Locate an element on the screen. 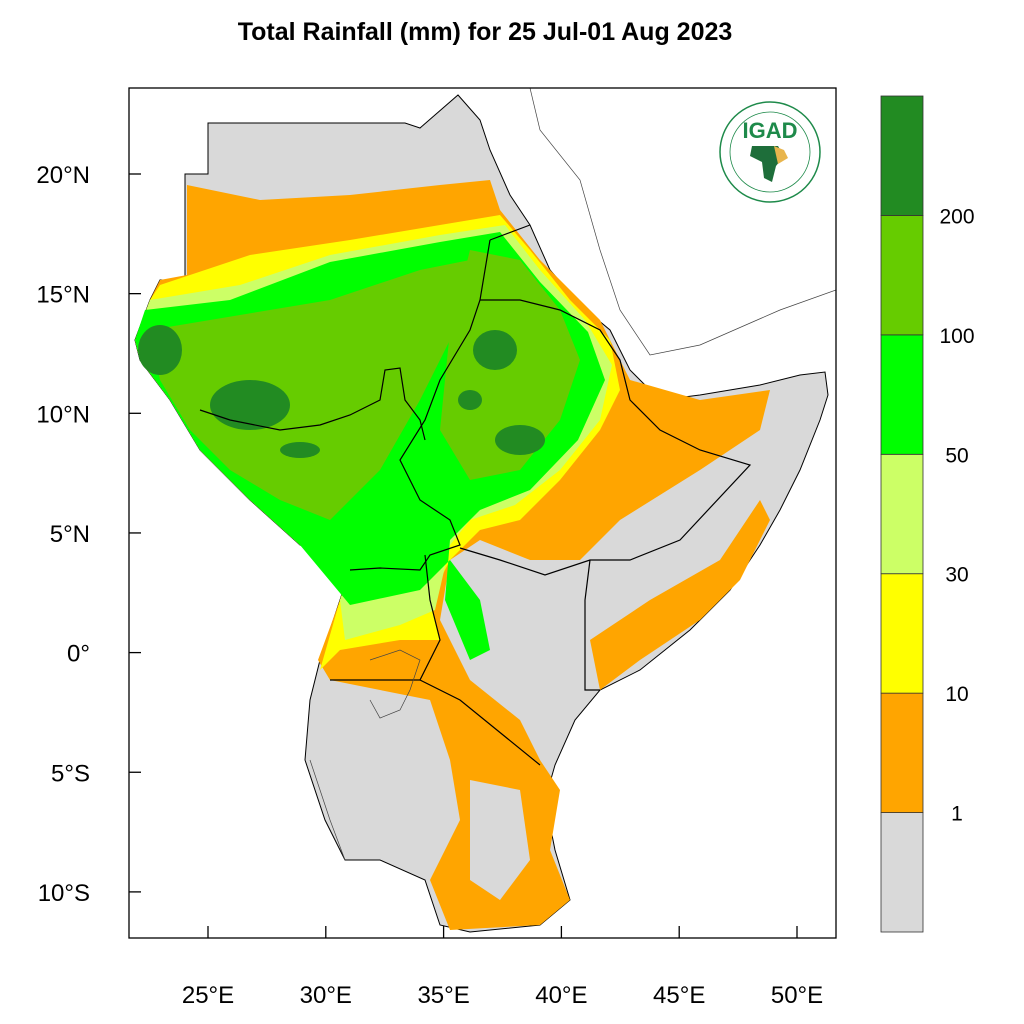 This screenshot has height=1024, width=1024. colorbar-label: 50 is located at coordinates (956, 455).